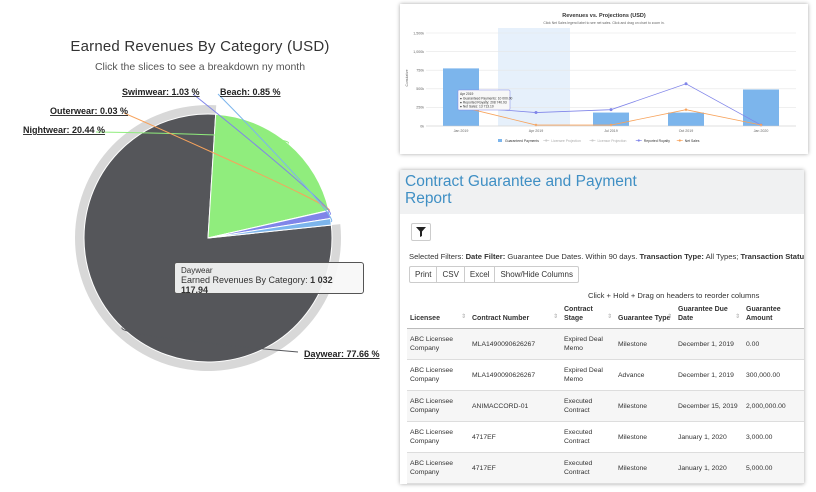 The width and height of the screenshot is (816, 492). I want to click on y-tick-label: 0k, so click(422, 126).